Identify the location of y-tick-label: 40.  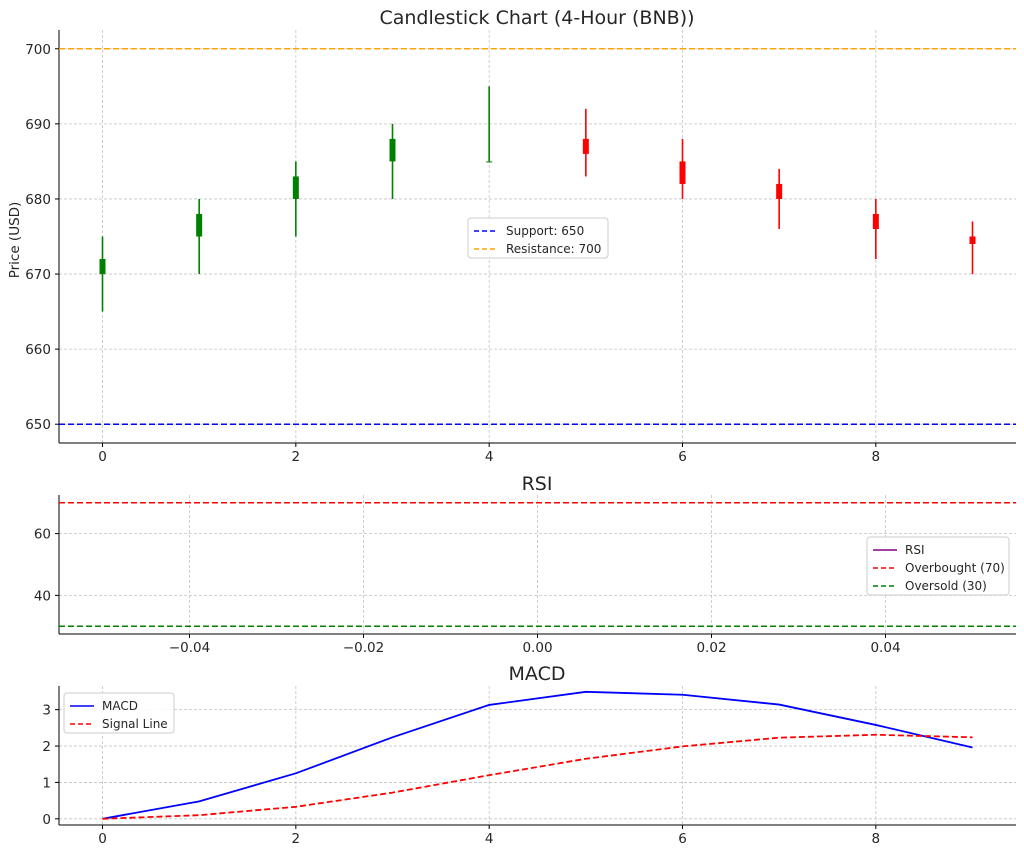
(42, 596).